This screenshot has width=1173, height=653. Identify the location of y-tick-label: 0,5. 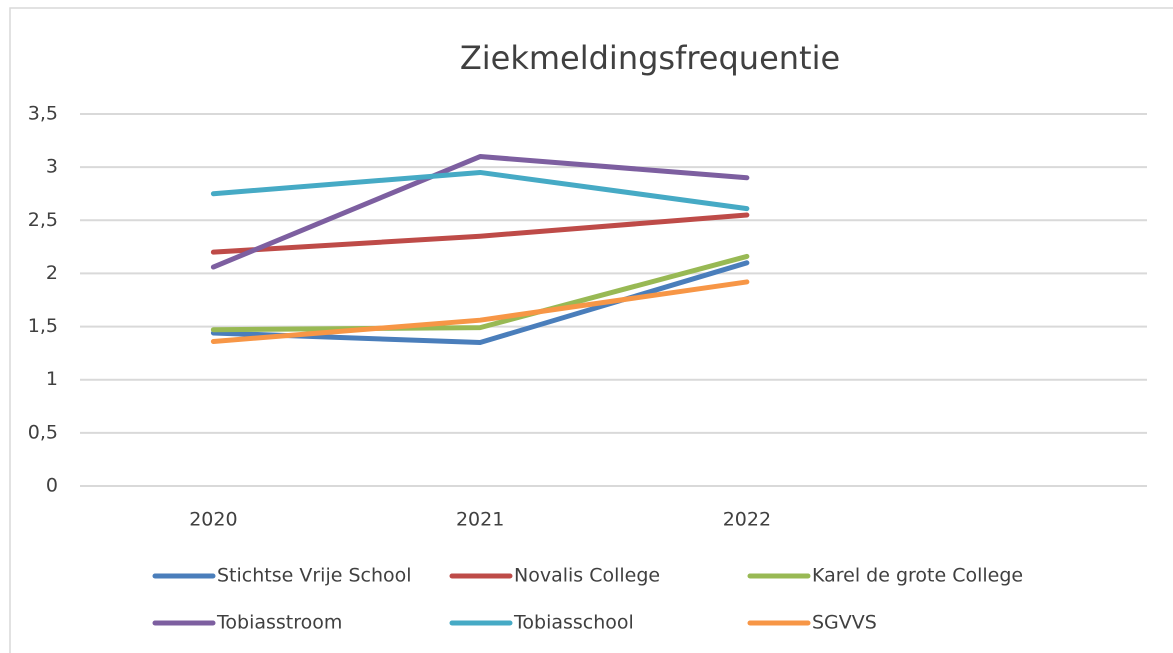
(43, 432).